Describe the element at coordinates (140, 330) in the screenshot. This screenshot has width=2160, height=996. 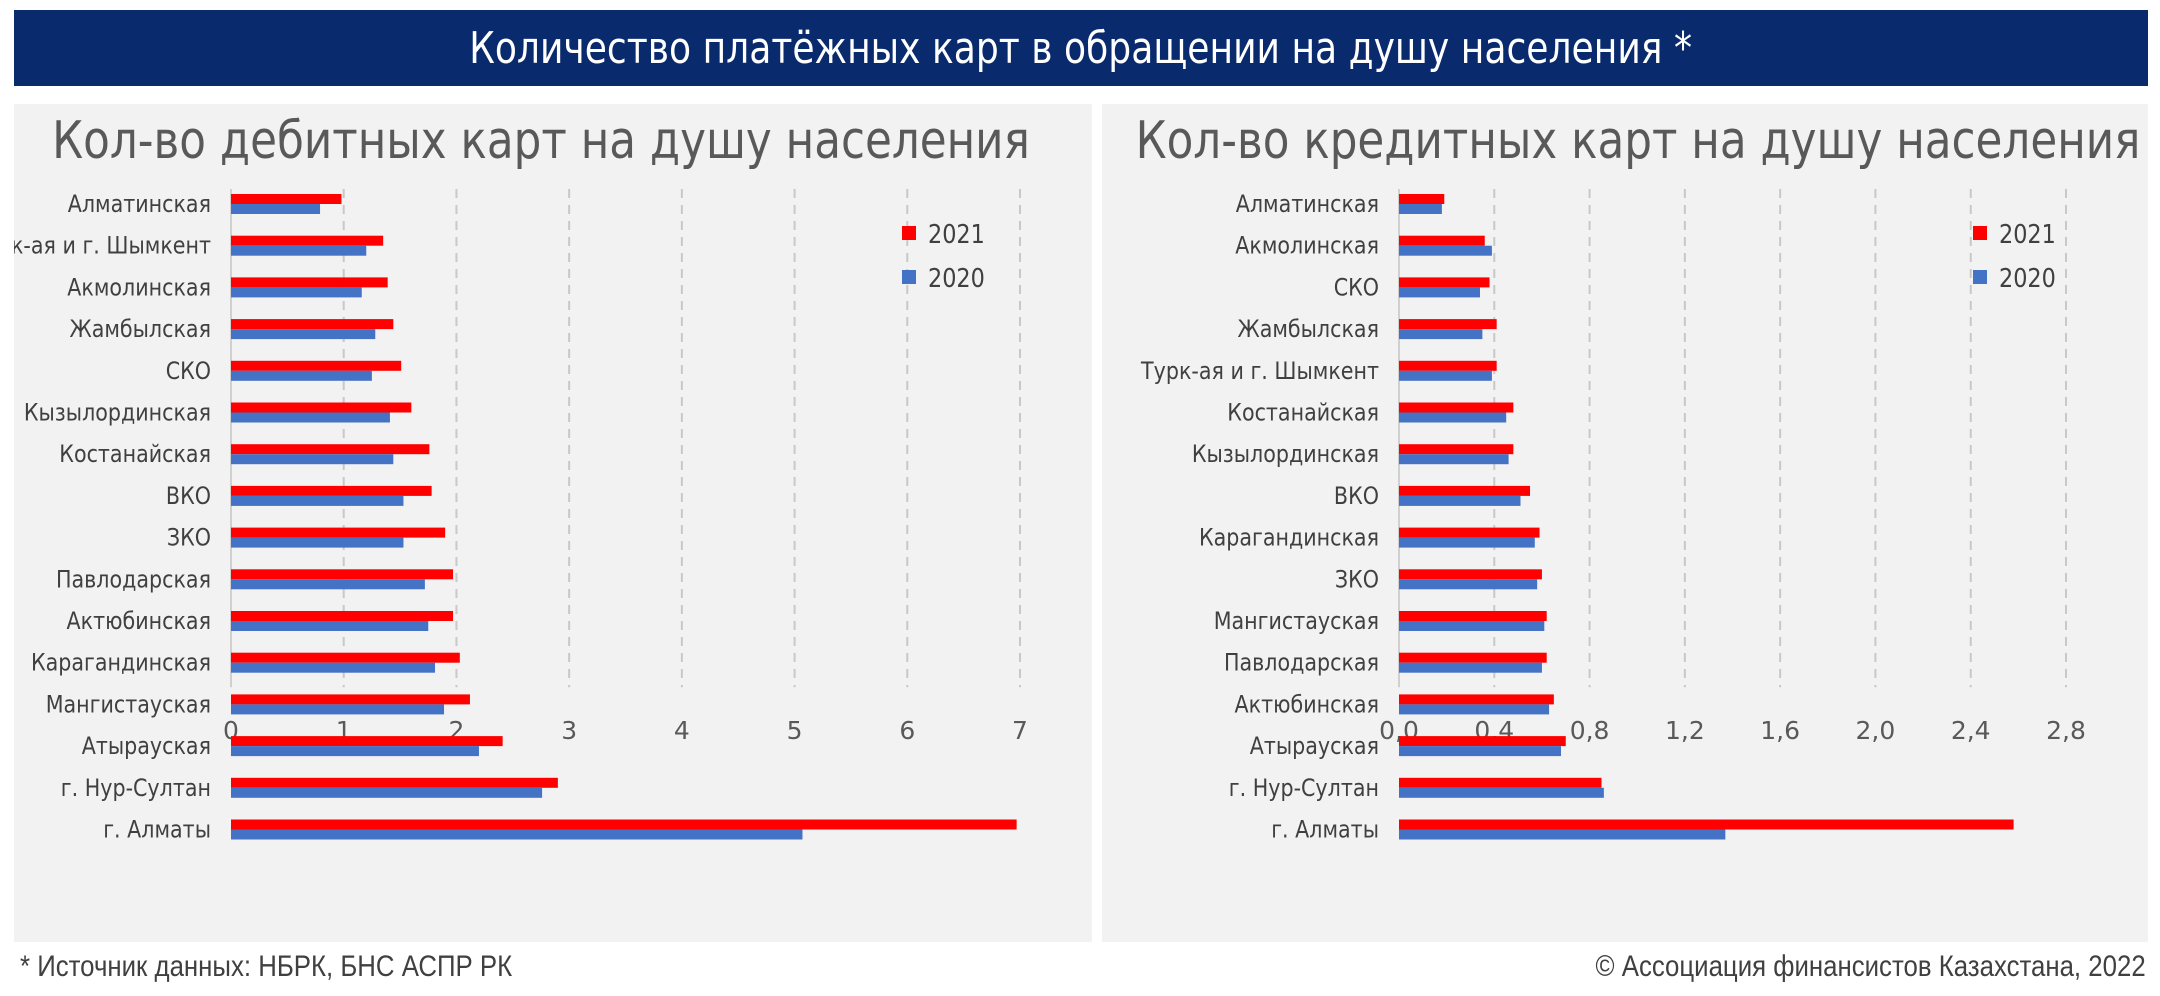
I see `category-label: Жамбылская` at that location.